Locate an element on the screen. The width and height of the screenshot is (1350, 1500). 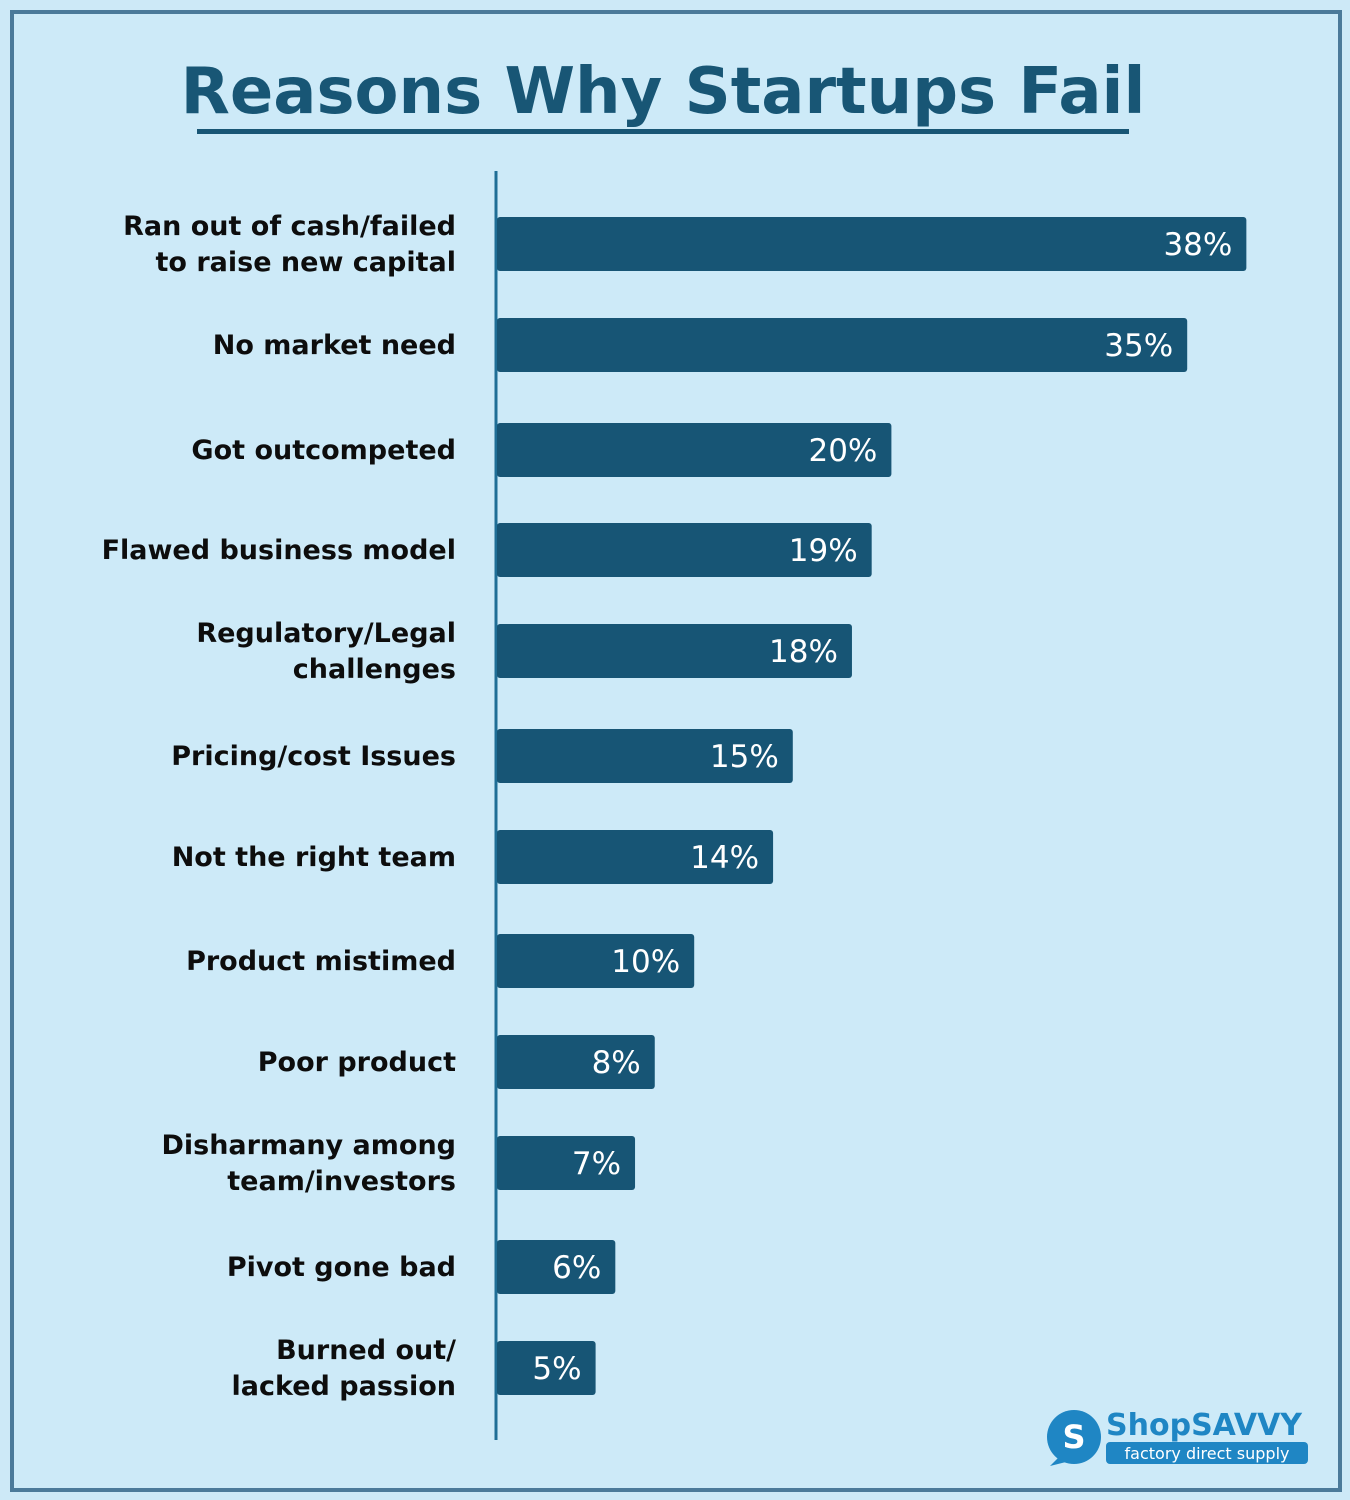
chart-title: Reasons Why Startups Fail is located at coordinates (663, 92).